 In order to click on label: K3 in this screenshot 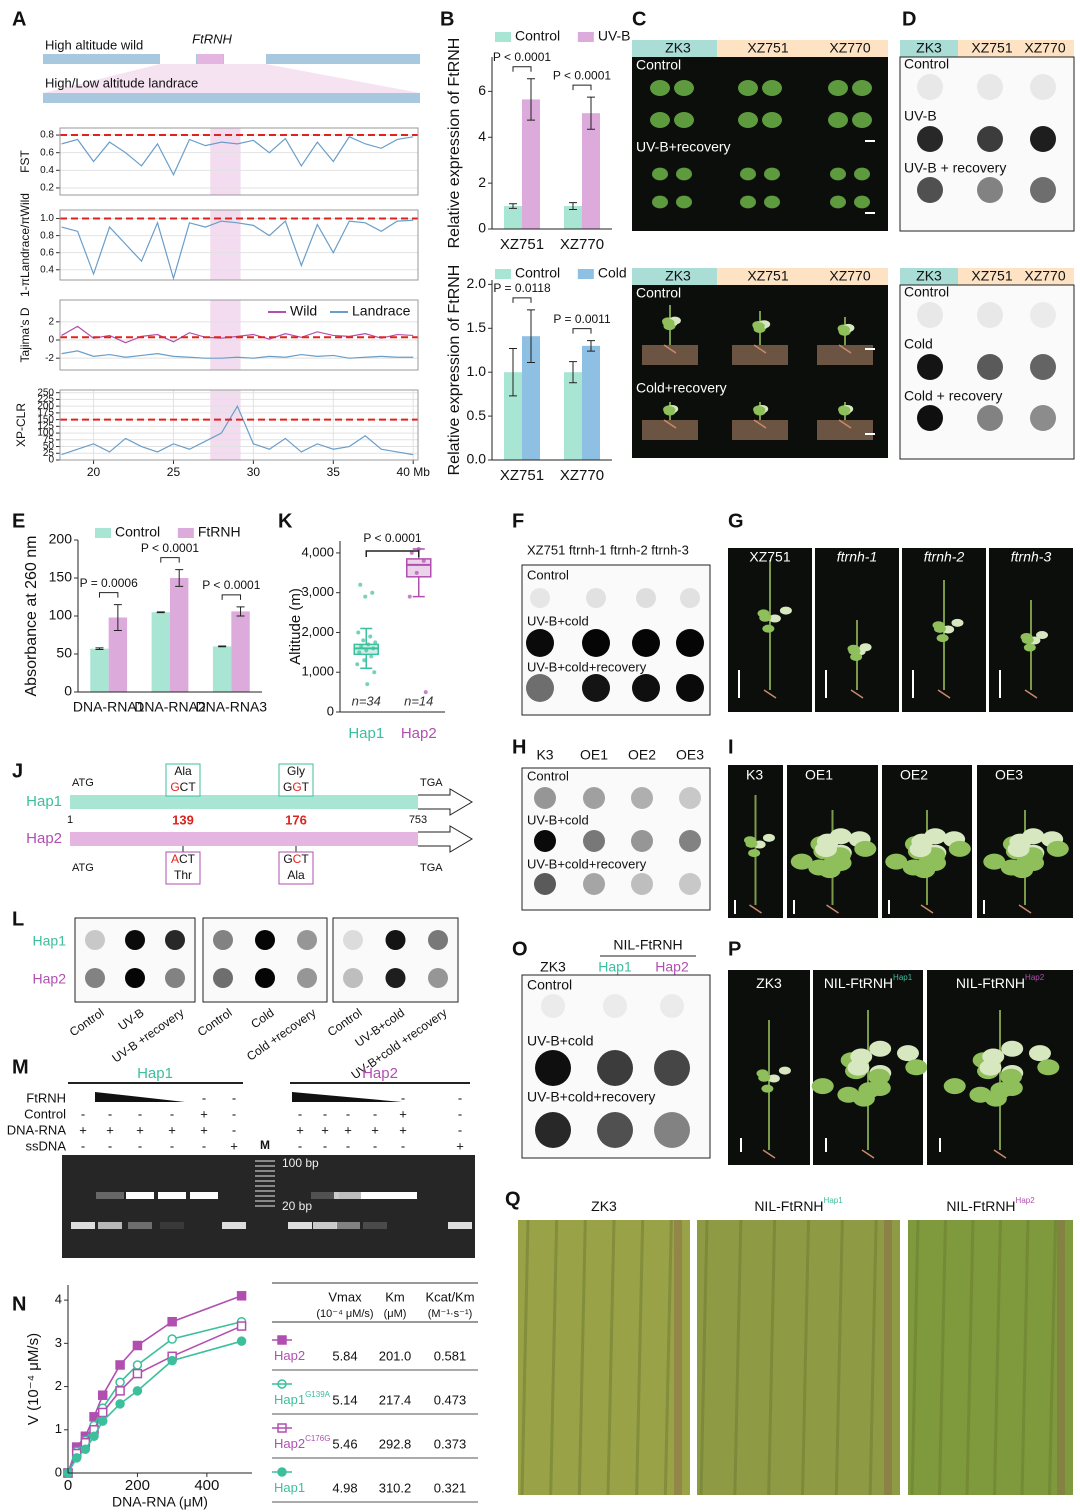, I will do `click(754, 775)`.